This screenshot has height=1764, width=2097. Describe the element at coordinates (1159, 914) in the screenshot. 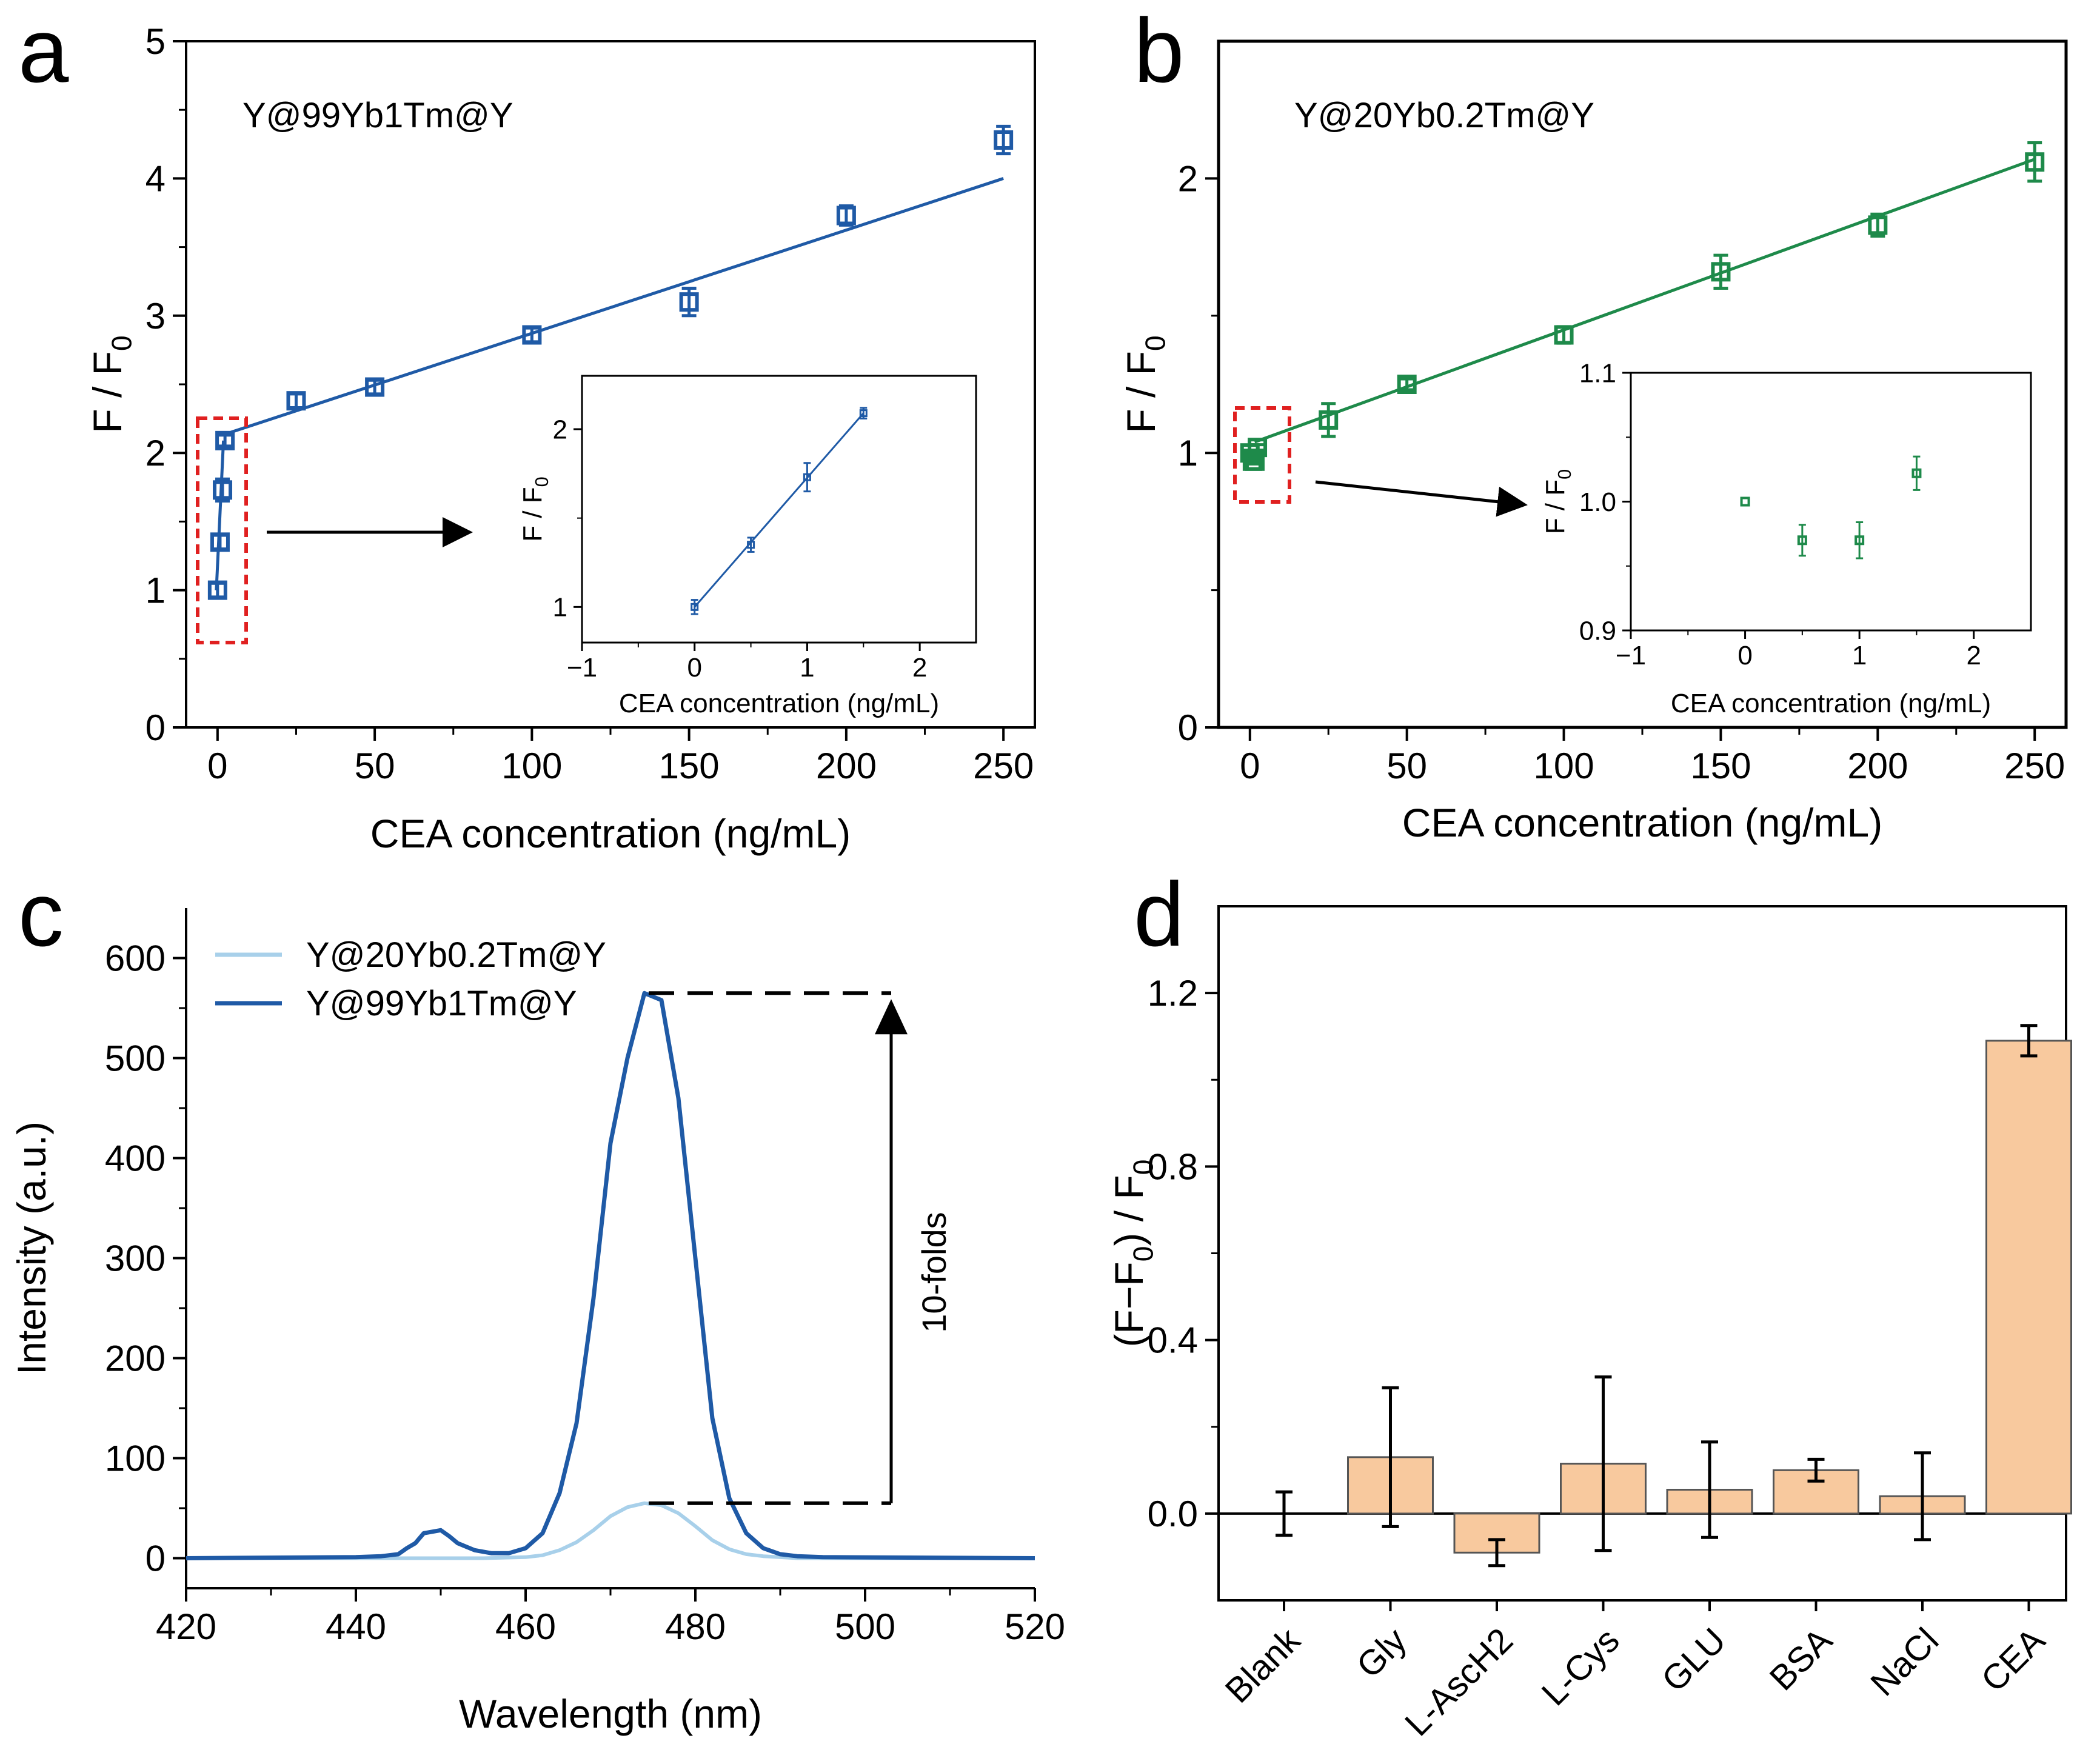

I see `panel-letter-d: d` at that location.